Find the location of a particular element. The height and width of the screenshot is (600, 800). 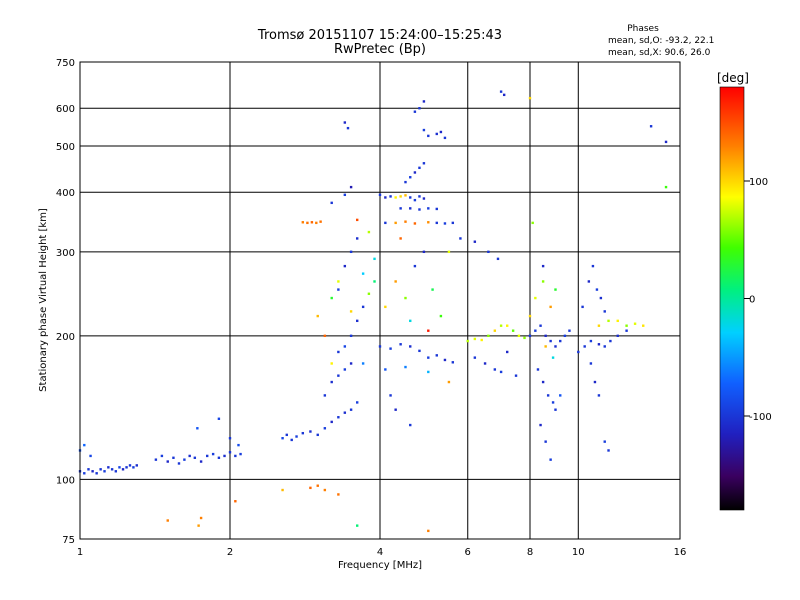

chart-subtitle: RwPretec (Bp) is located at coordinates (380, 49).